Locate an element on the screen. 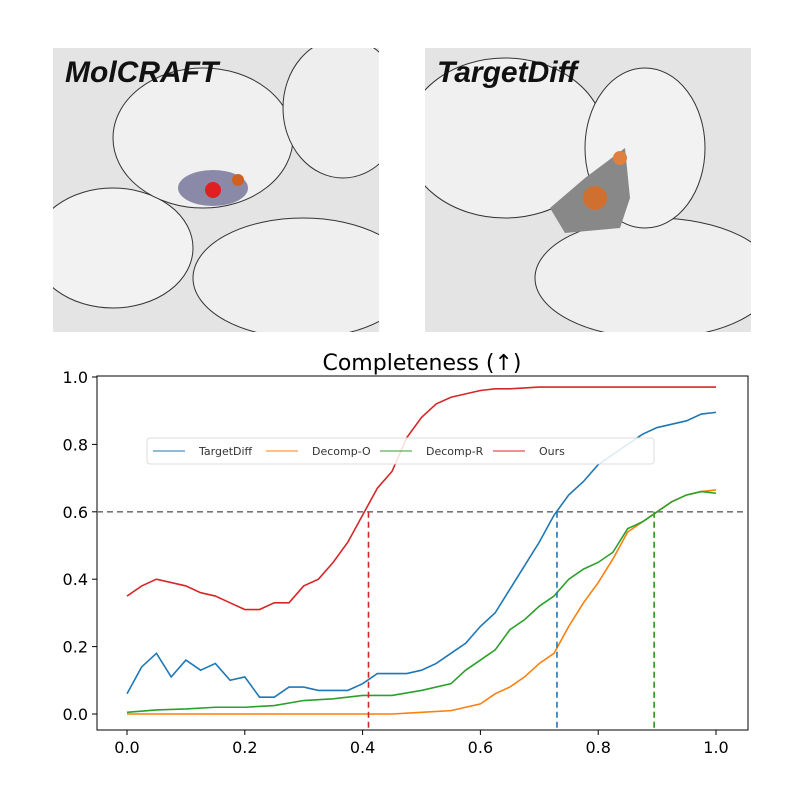 The height and width of the screenshot is (800, 800). x-tick-label: 1.0 is located at coordinates (715, 747).